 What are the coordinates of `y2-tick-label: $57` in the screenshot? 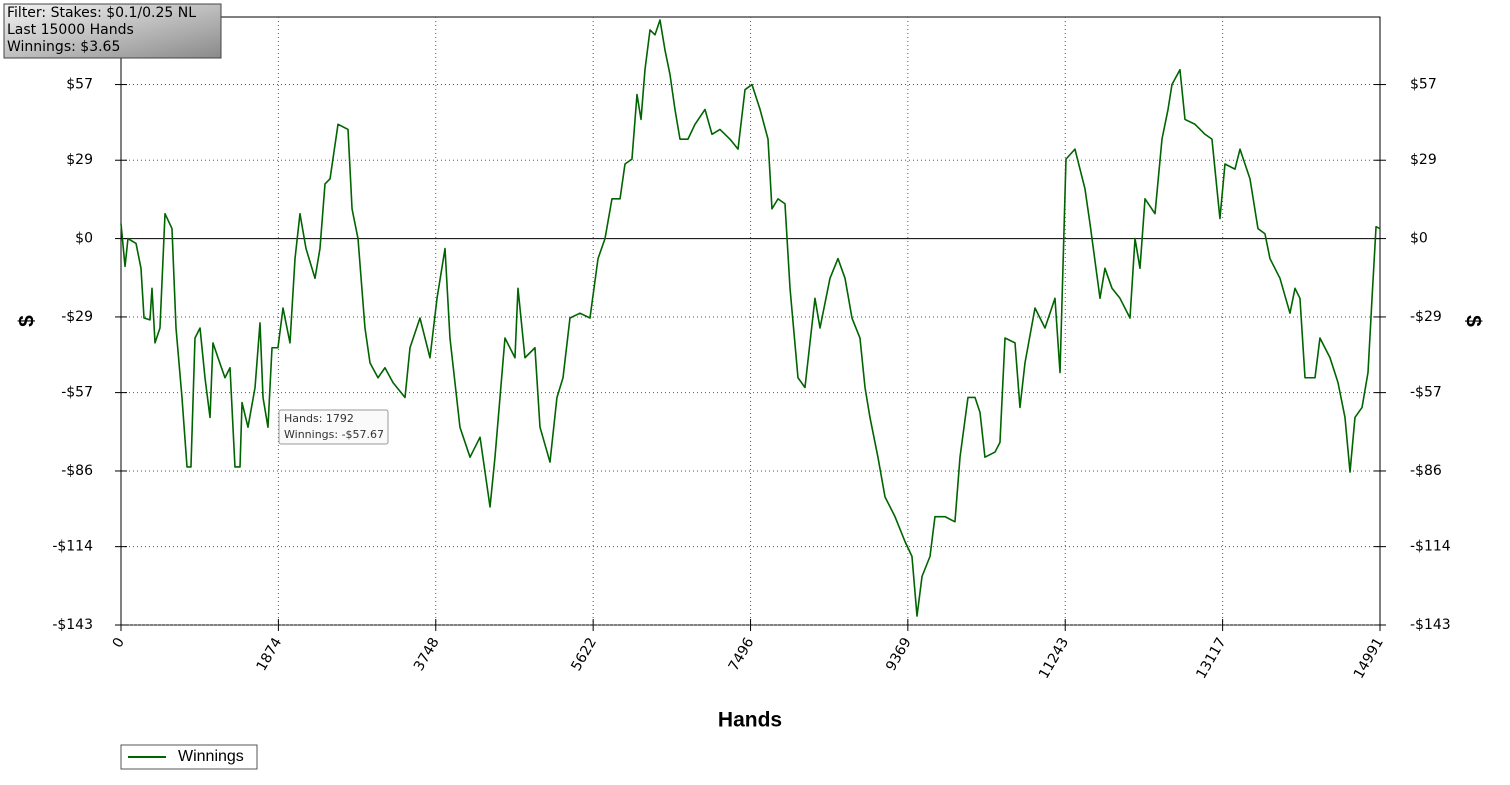 It's located at (1423, 85).